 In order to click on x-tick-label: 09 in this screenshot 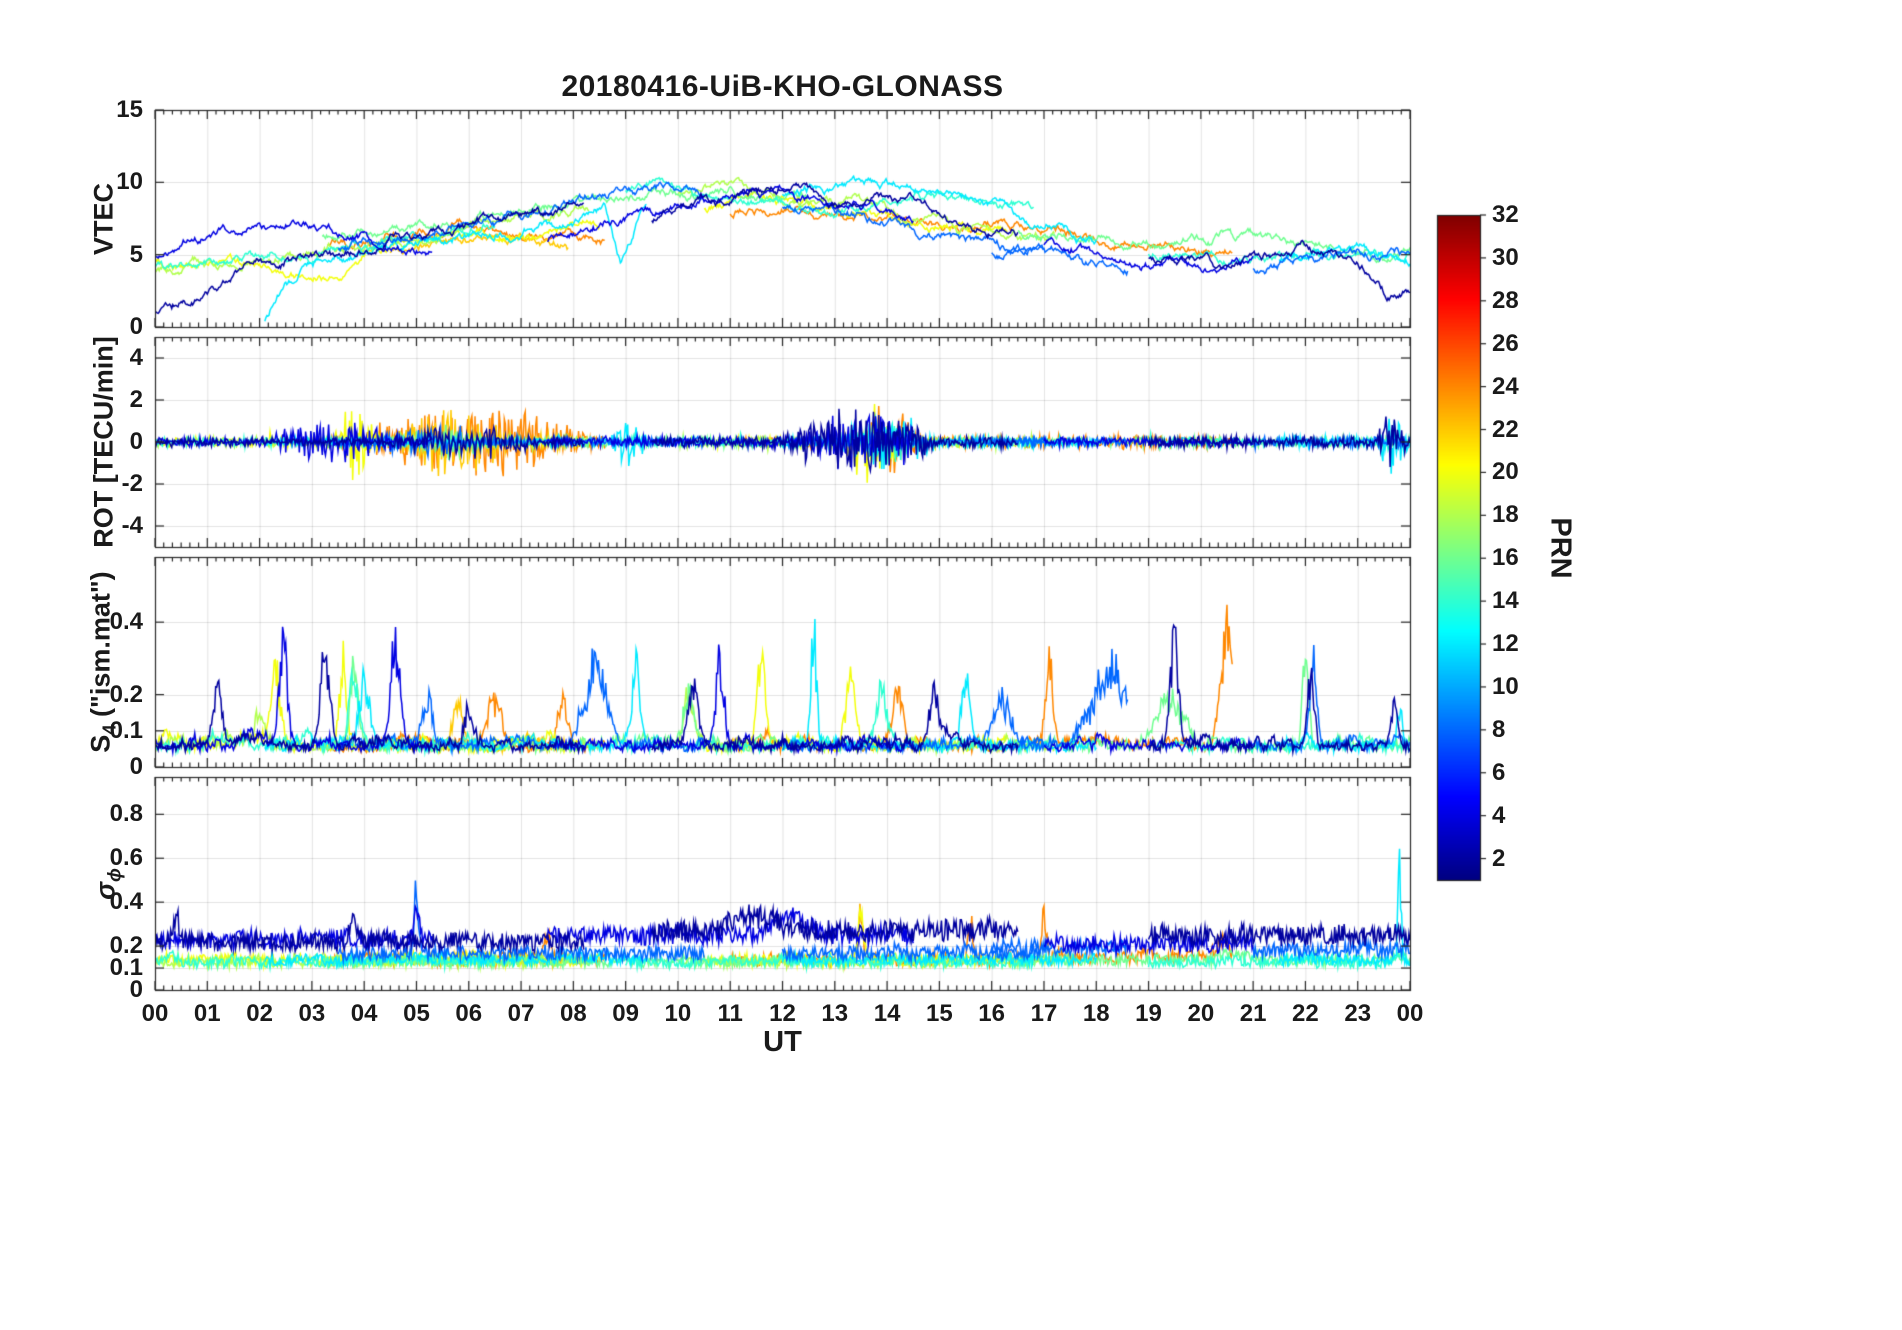, I will do `click(625, 1013)`.